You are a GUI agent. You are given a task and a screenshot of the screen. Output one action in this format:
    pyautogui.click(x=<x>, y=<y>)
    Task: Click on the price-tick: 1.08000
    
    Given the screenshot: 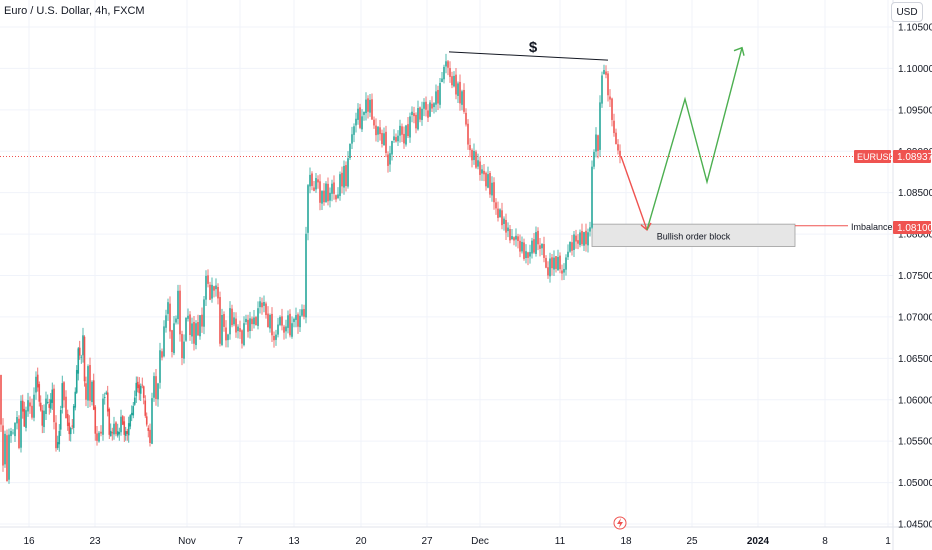 What is the action you would take?
    pyautogui.click(x=915, y=235)
    